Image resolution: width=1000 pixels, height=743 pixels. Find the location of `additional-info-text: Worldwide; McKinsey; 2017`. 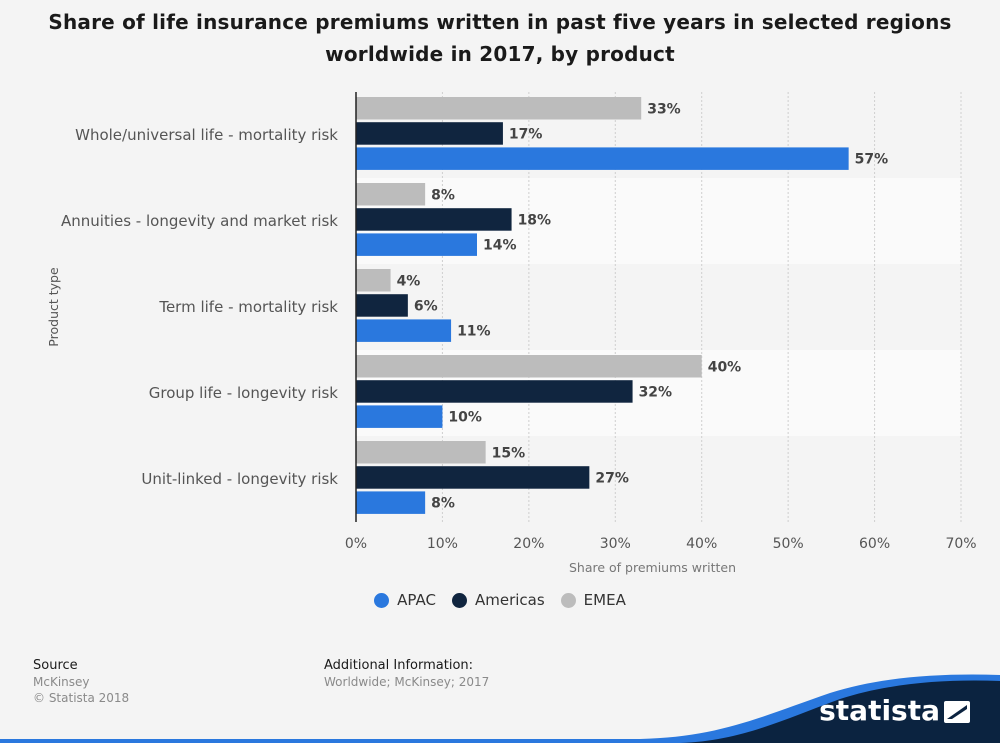

additional-info-text: Worldwide; McKinsey; 2017 is located at coordinates (407, 682).